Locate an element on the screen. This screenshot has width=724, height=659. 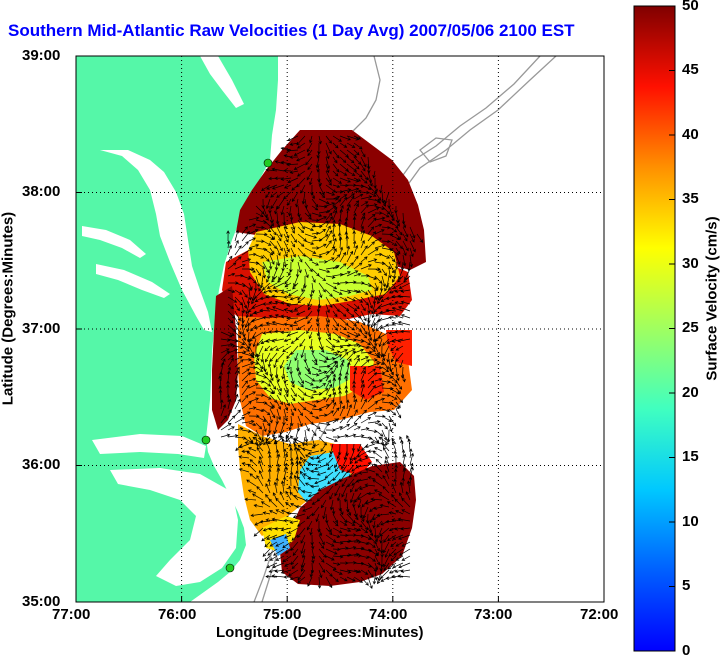
x-tick-label: 74:00 is located at coordinates (388, 614).